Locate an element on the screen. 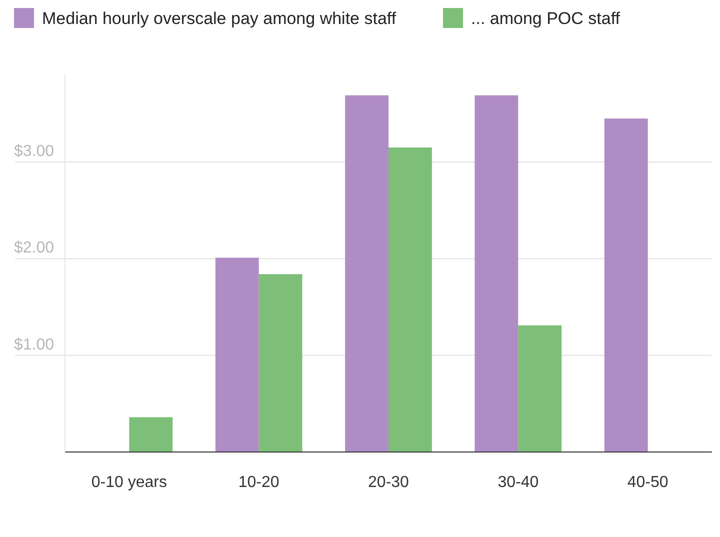  x-tick-label: 20-30 is located at coordinates (389, 482).